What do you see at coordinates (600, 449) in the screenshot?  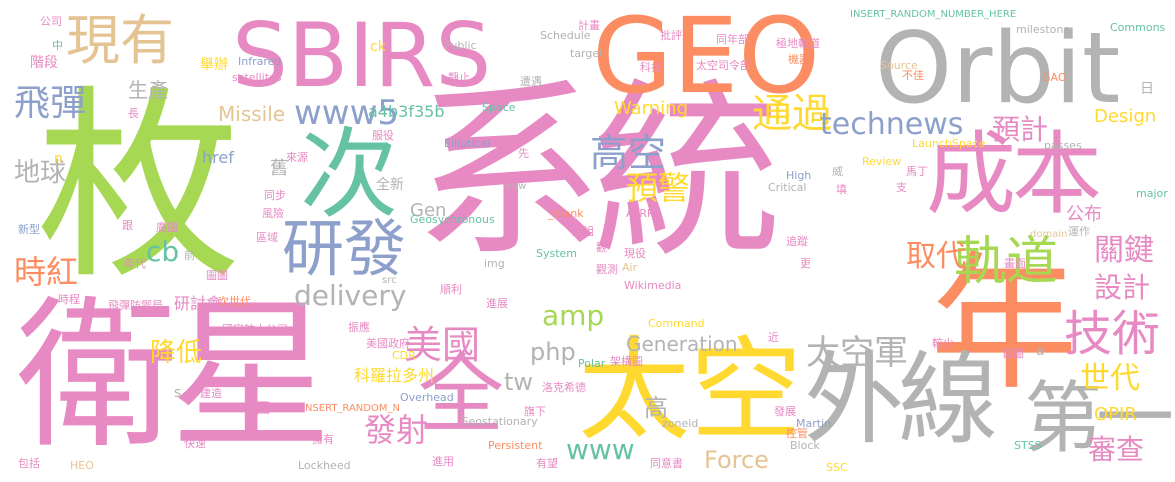 I see `word-cloud-word: www` at bounding box center [600, 449].